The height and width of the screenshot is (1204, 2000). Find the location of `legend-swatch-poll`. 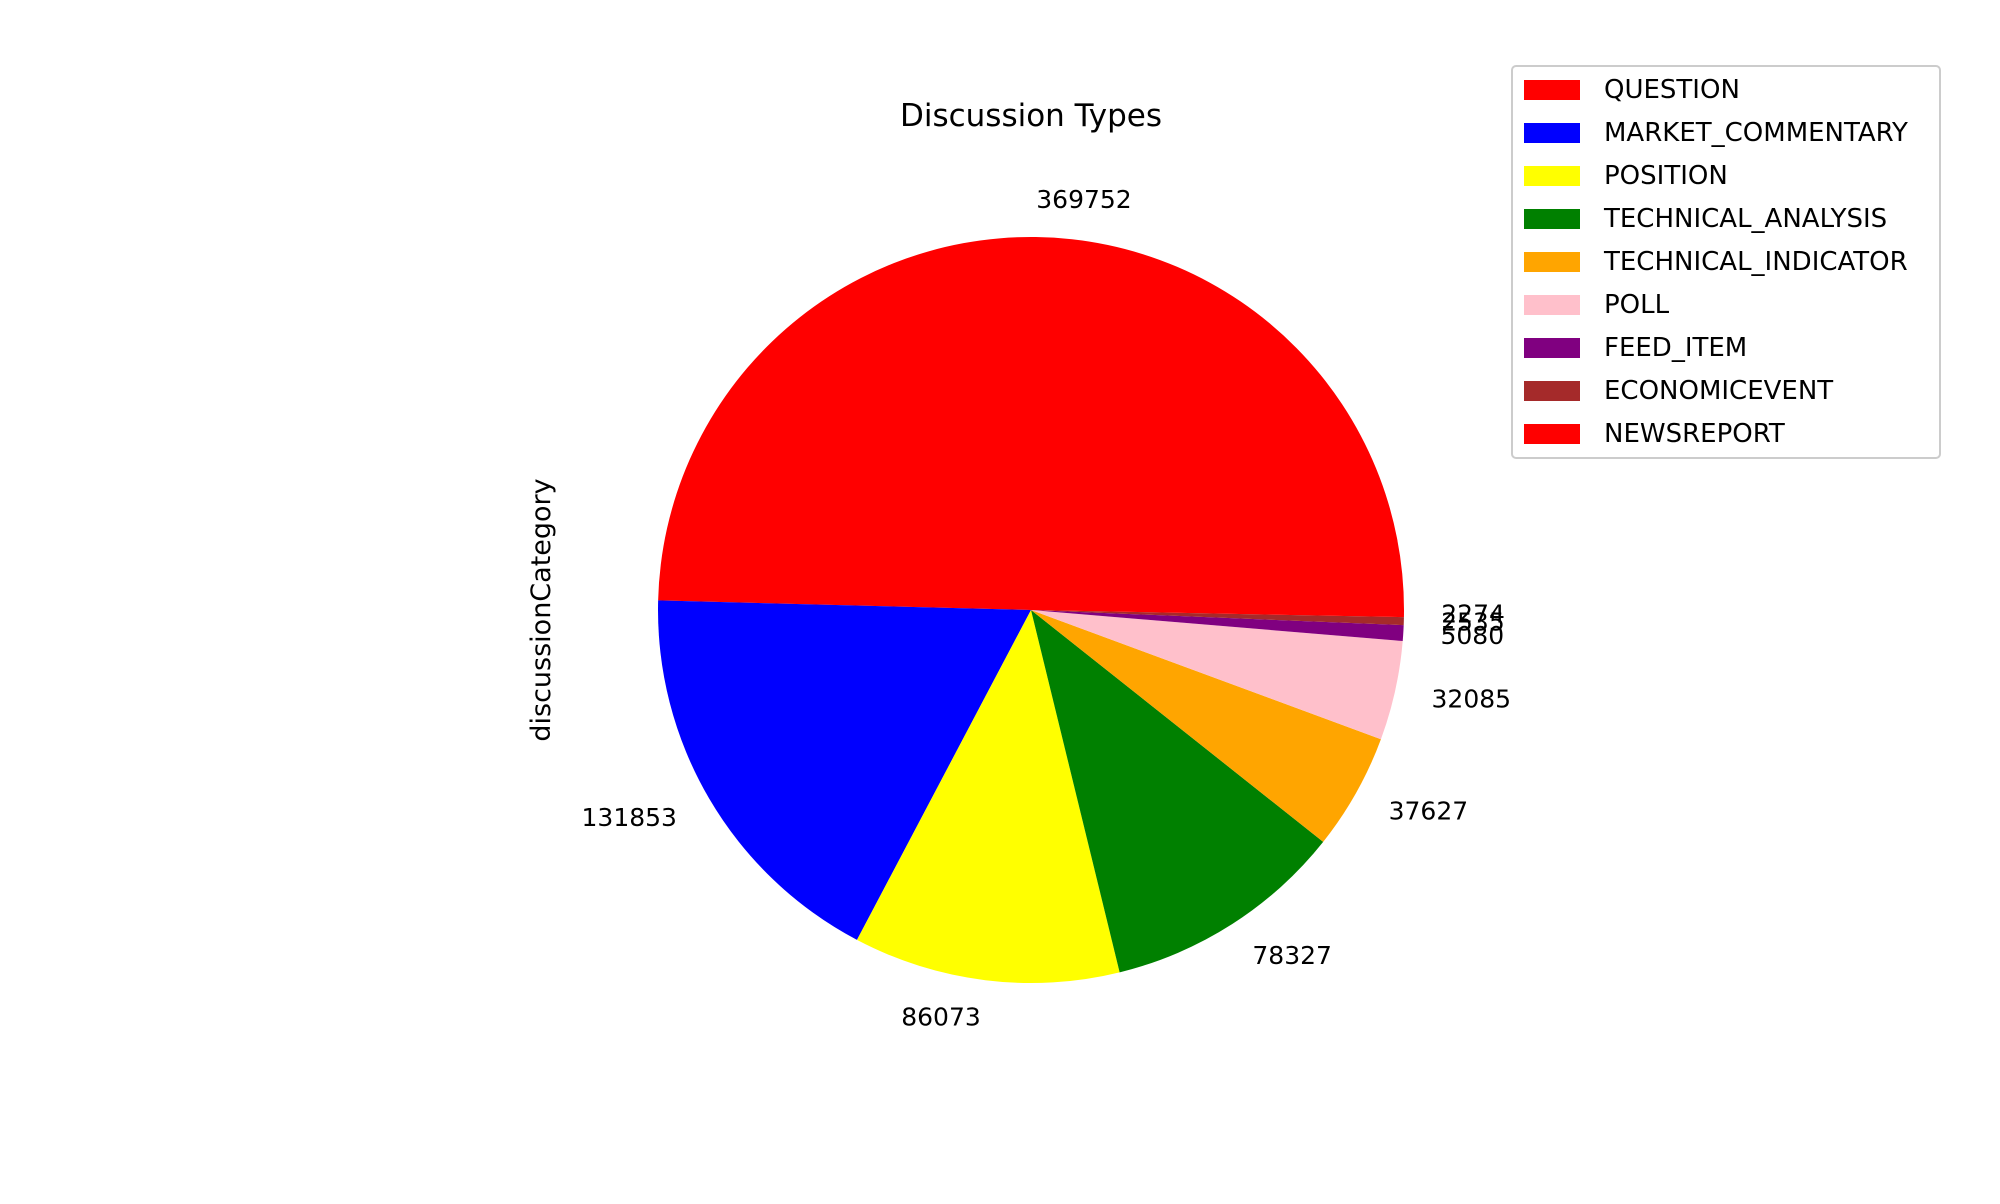

legend-swatch-poll is located at coordinates (1552, 305).